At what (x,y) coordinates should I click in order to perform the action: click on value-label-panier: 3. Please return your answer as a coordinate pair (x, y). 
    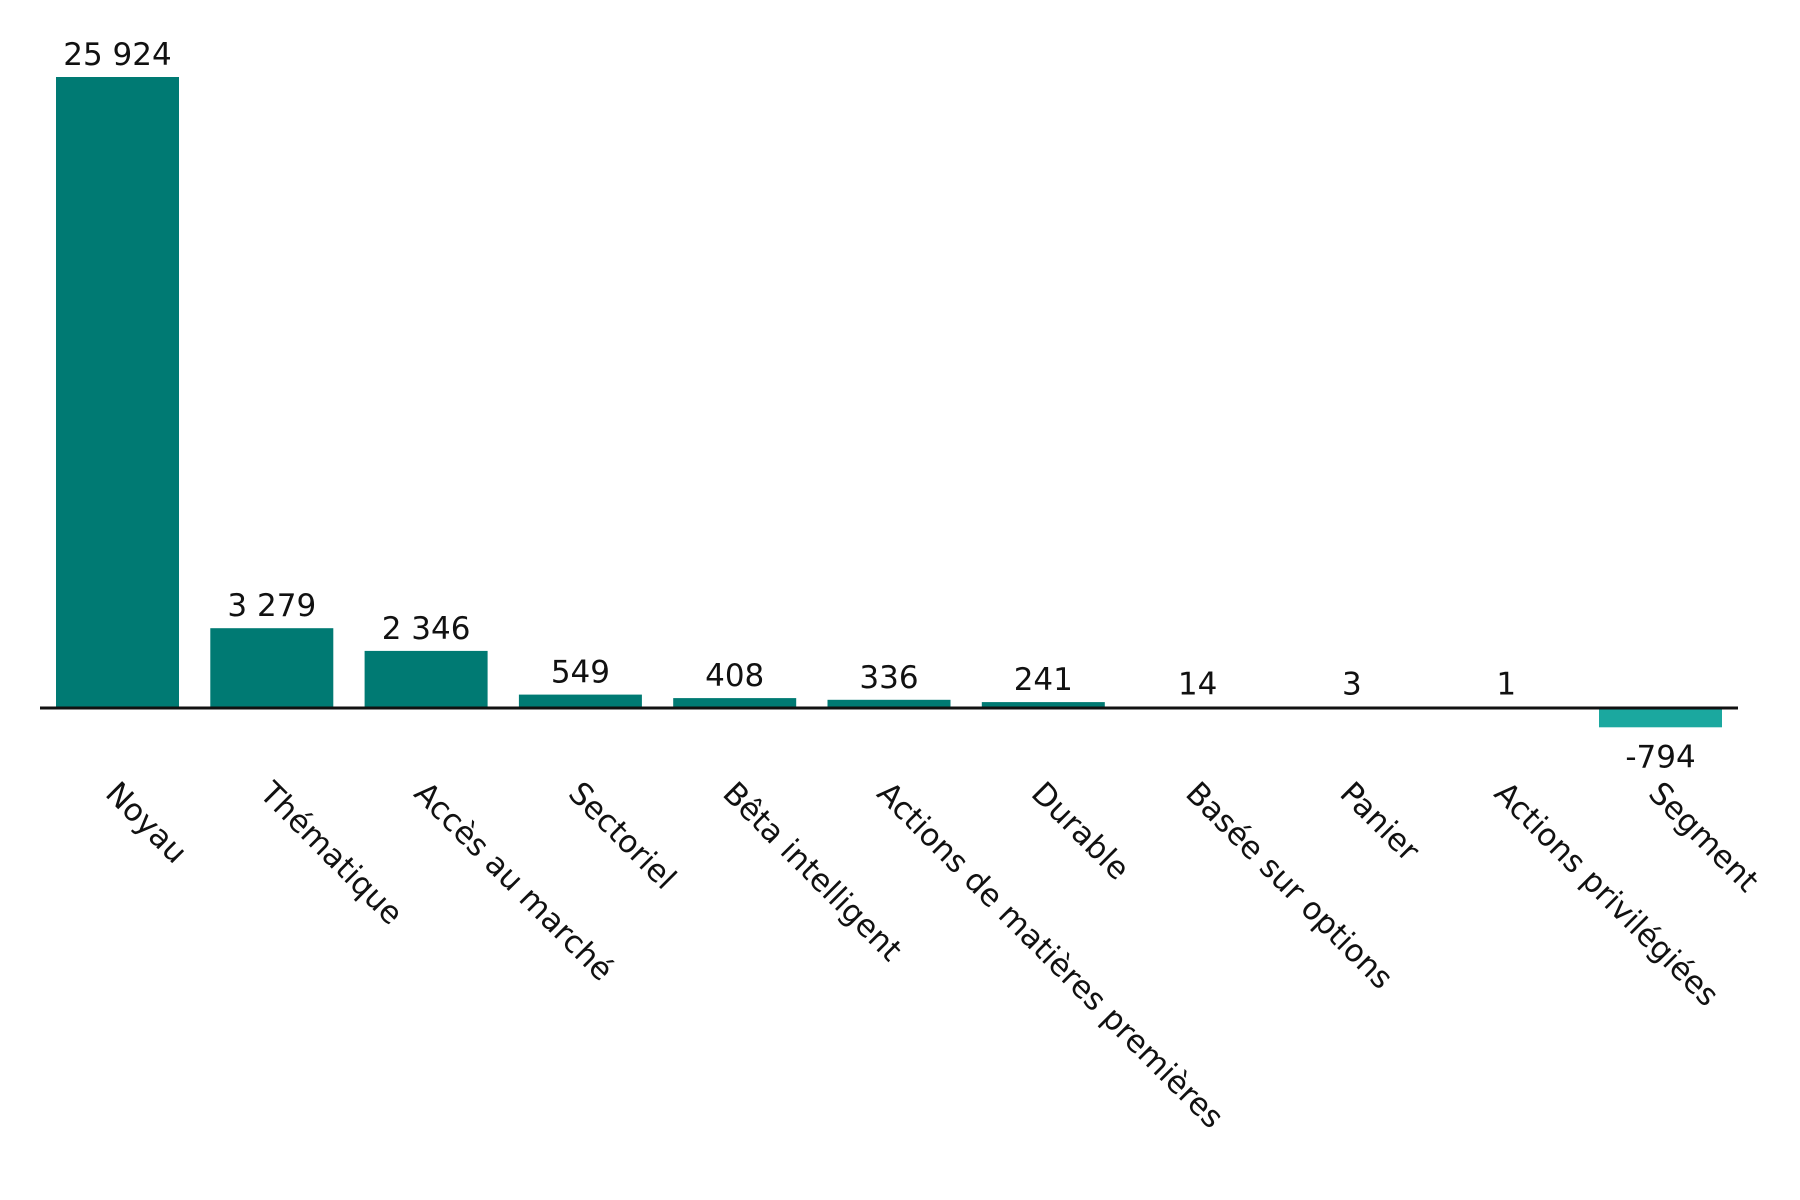
    Looking at the image, I should click on (1352, 685).